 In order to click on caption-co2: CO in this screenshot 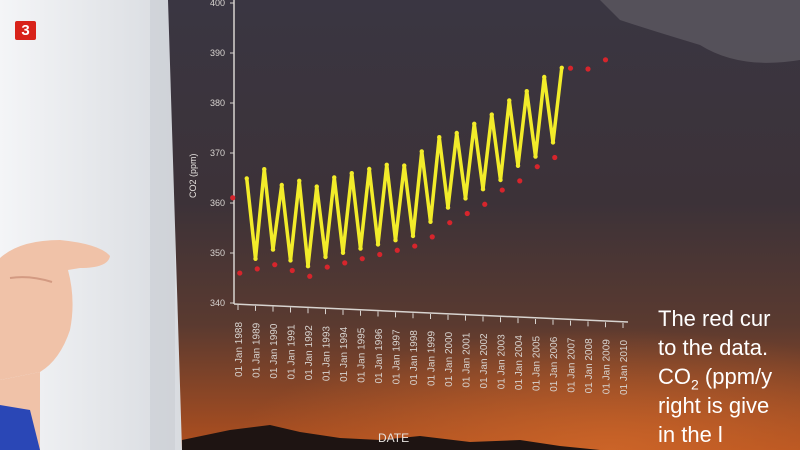, I will do `click(674, 376)`.